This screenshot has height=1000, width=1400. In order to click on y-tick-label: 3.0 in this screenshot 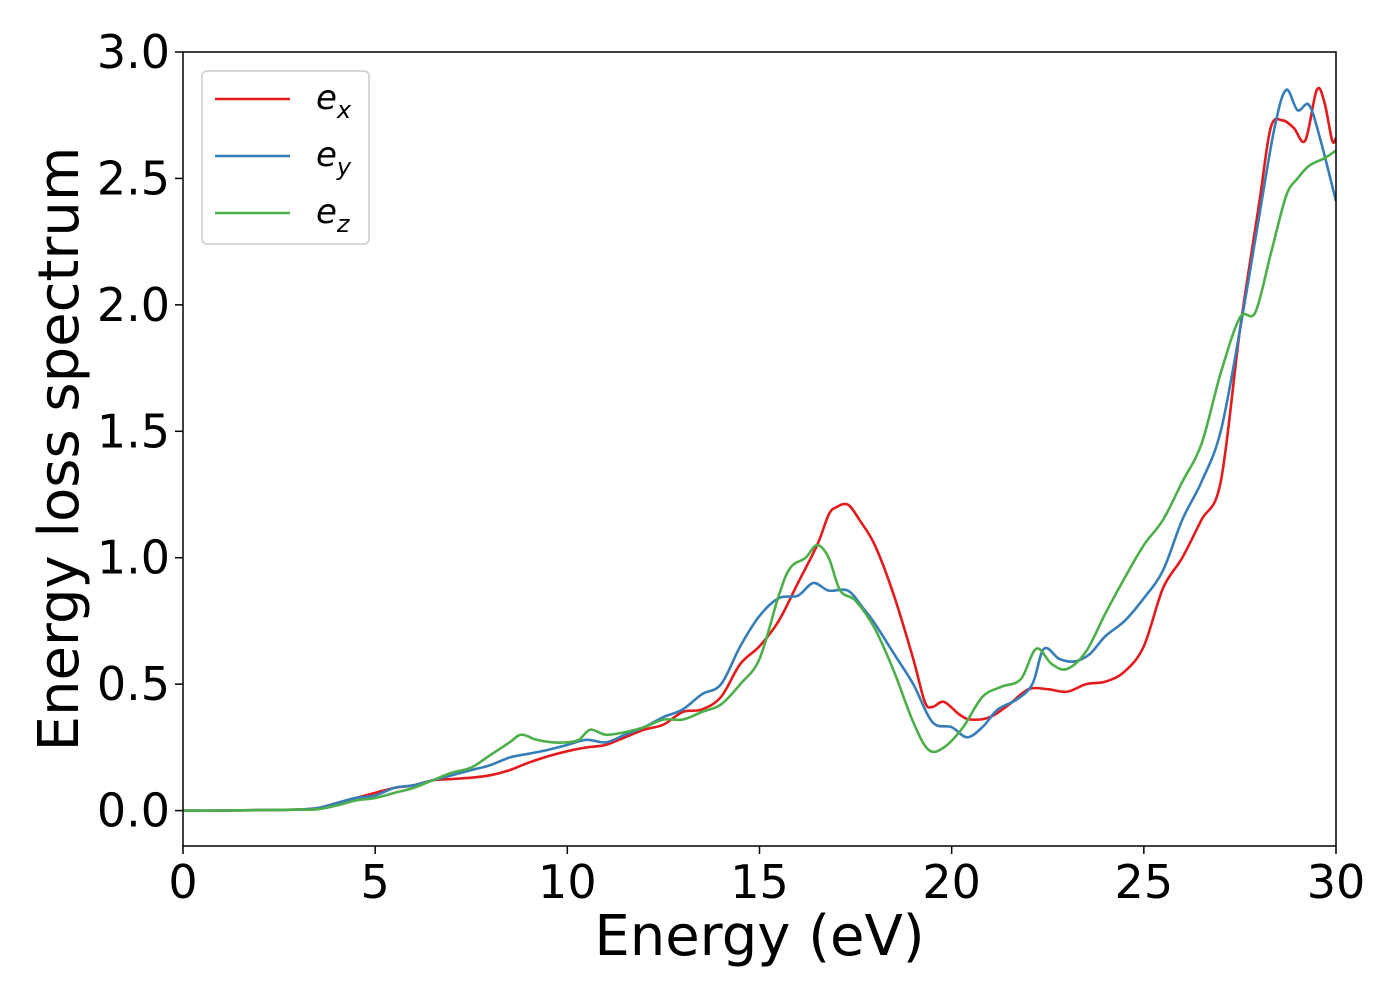, I will do `click(133, 52)`.